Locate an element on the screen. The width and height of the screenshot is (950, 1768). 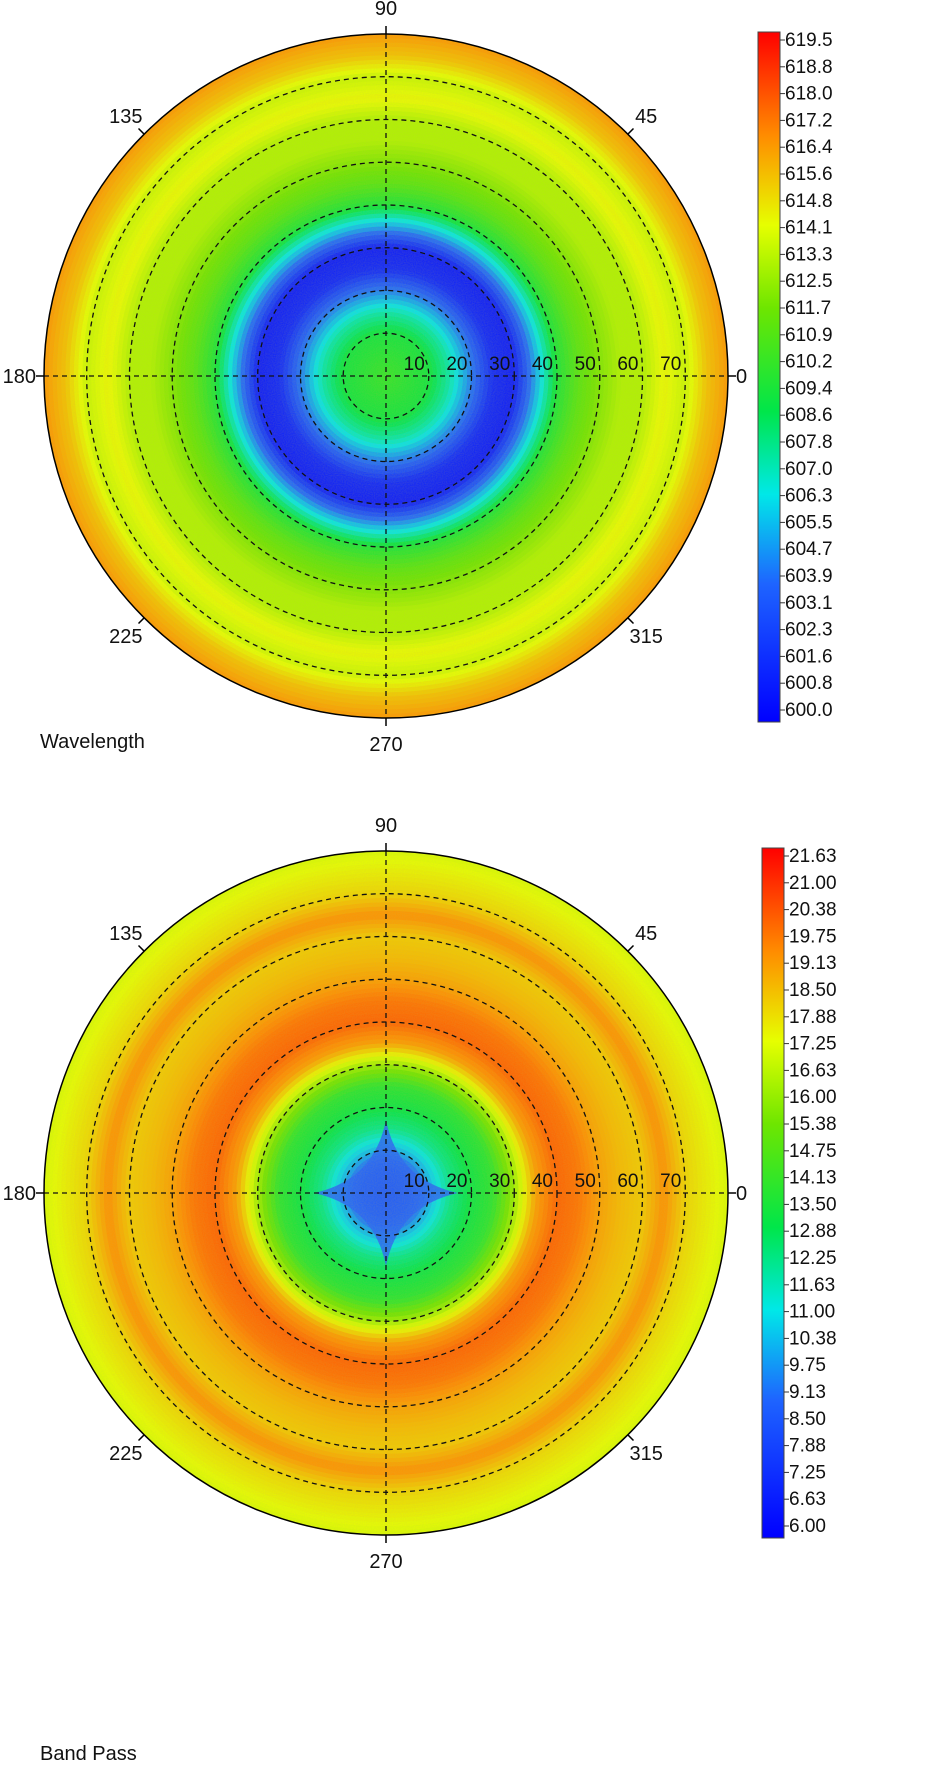
colorbar-tick-label: 6.00 is located at coordinates (807, 1526).